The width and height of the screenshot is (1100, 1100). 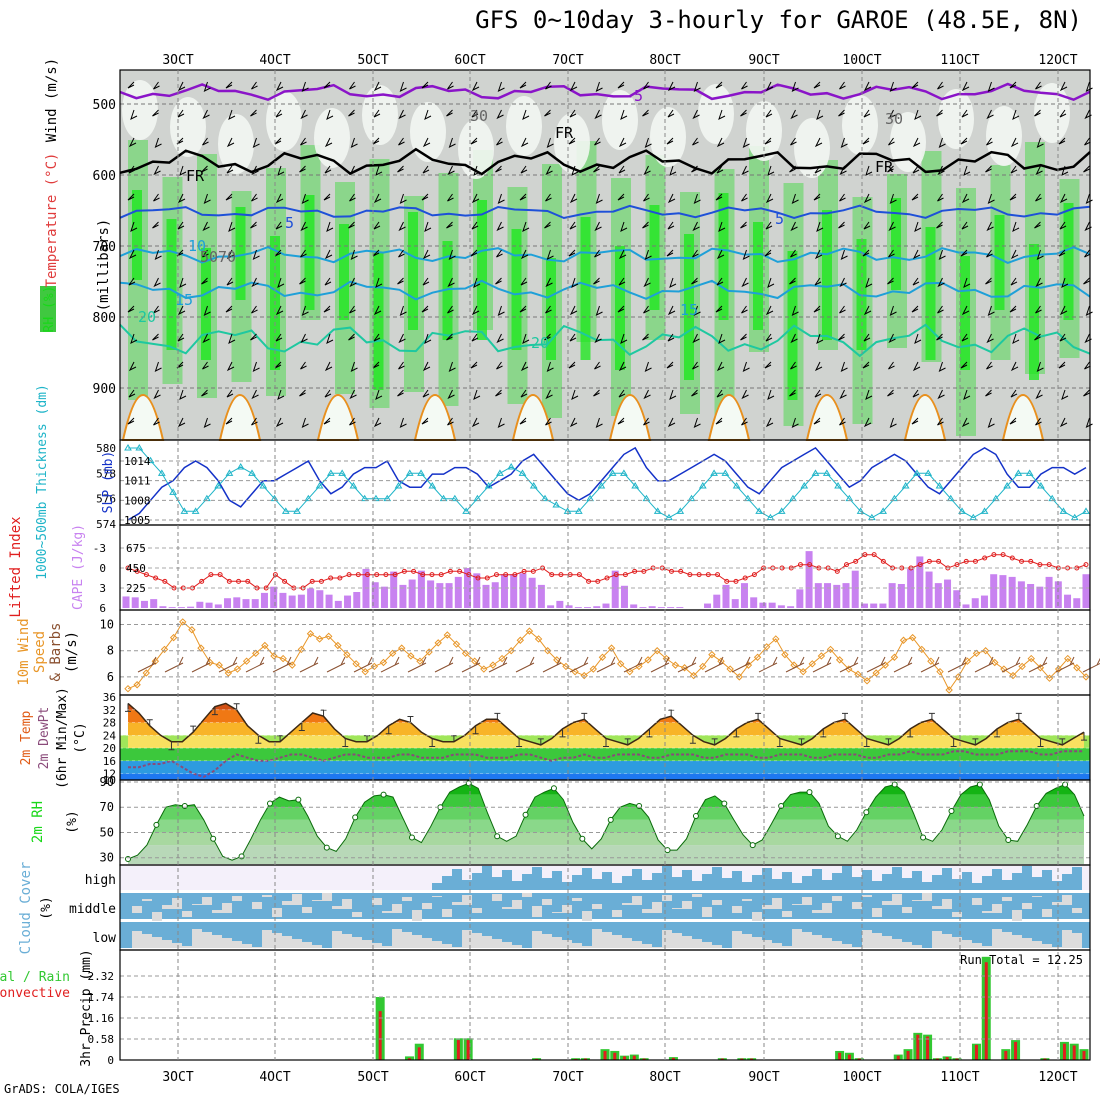 I want to click on top-date-label: 12OCT, so click(x=1057, y=60).